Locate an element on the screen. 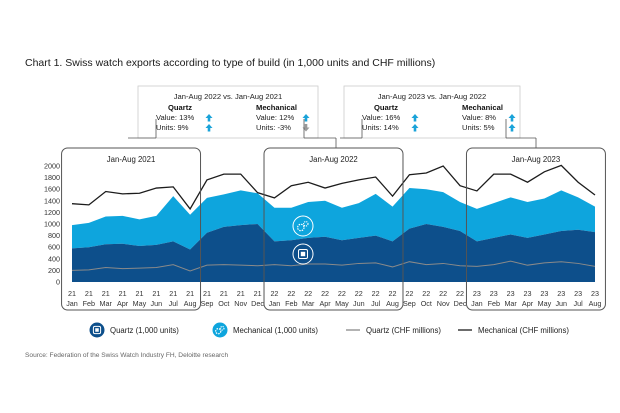 The width and height of the screenshot is (620, 413). legend-label: Quartz (CHF millions) is located at coordinates (403, 330).